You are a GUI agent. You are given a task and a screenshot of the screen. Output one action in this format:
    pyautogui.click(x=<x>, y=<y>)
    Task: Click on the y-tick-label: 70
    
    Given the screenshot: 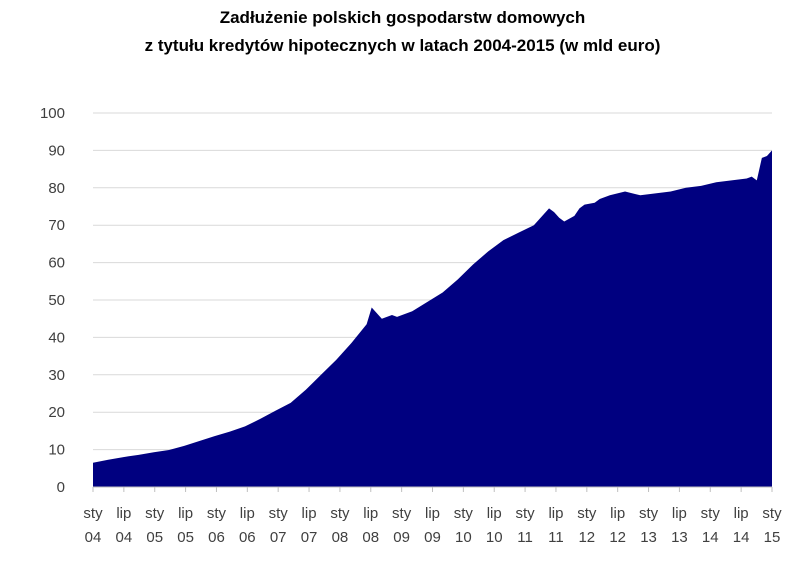 What is the action you would take?
    pyautogui.click(x=56, y=225)
    